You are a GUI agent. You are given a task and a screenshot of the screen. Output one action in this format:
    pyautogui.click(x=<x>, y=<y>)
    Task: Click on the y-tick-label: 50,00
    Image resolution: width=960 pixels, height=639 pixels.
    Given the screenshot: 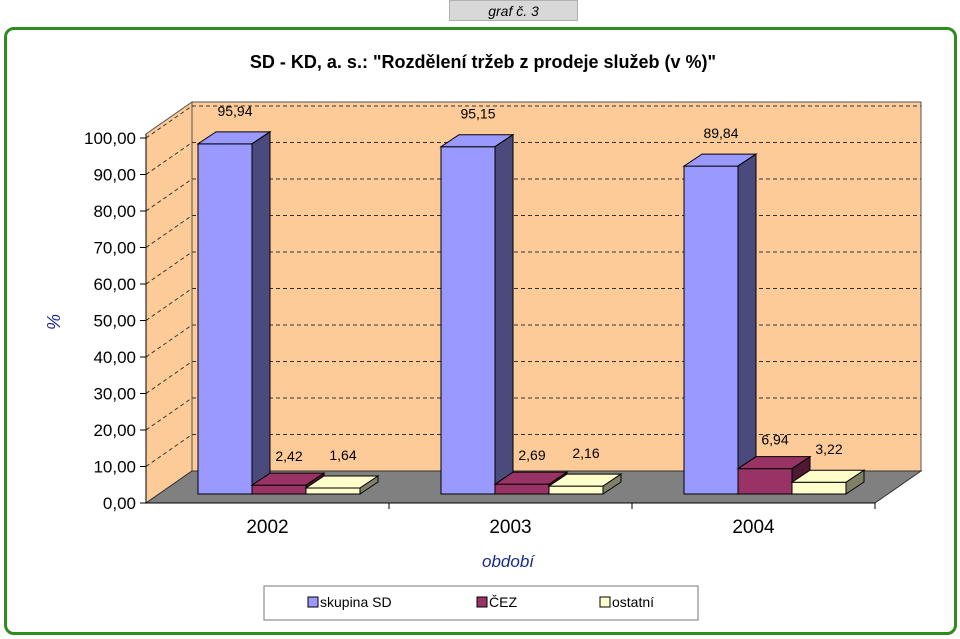 What is the action you would take?
    pyautogui.click(x=114, y=321)
    